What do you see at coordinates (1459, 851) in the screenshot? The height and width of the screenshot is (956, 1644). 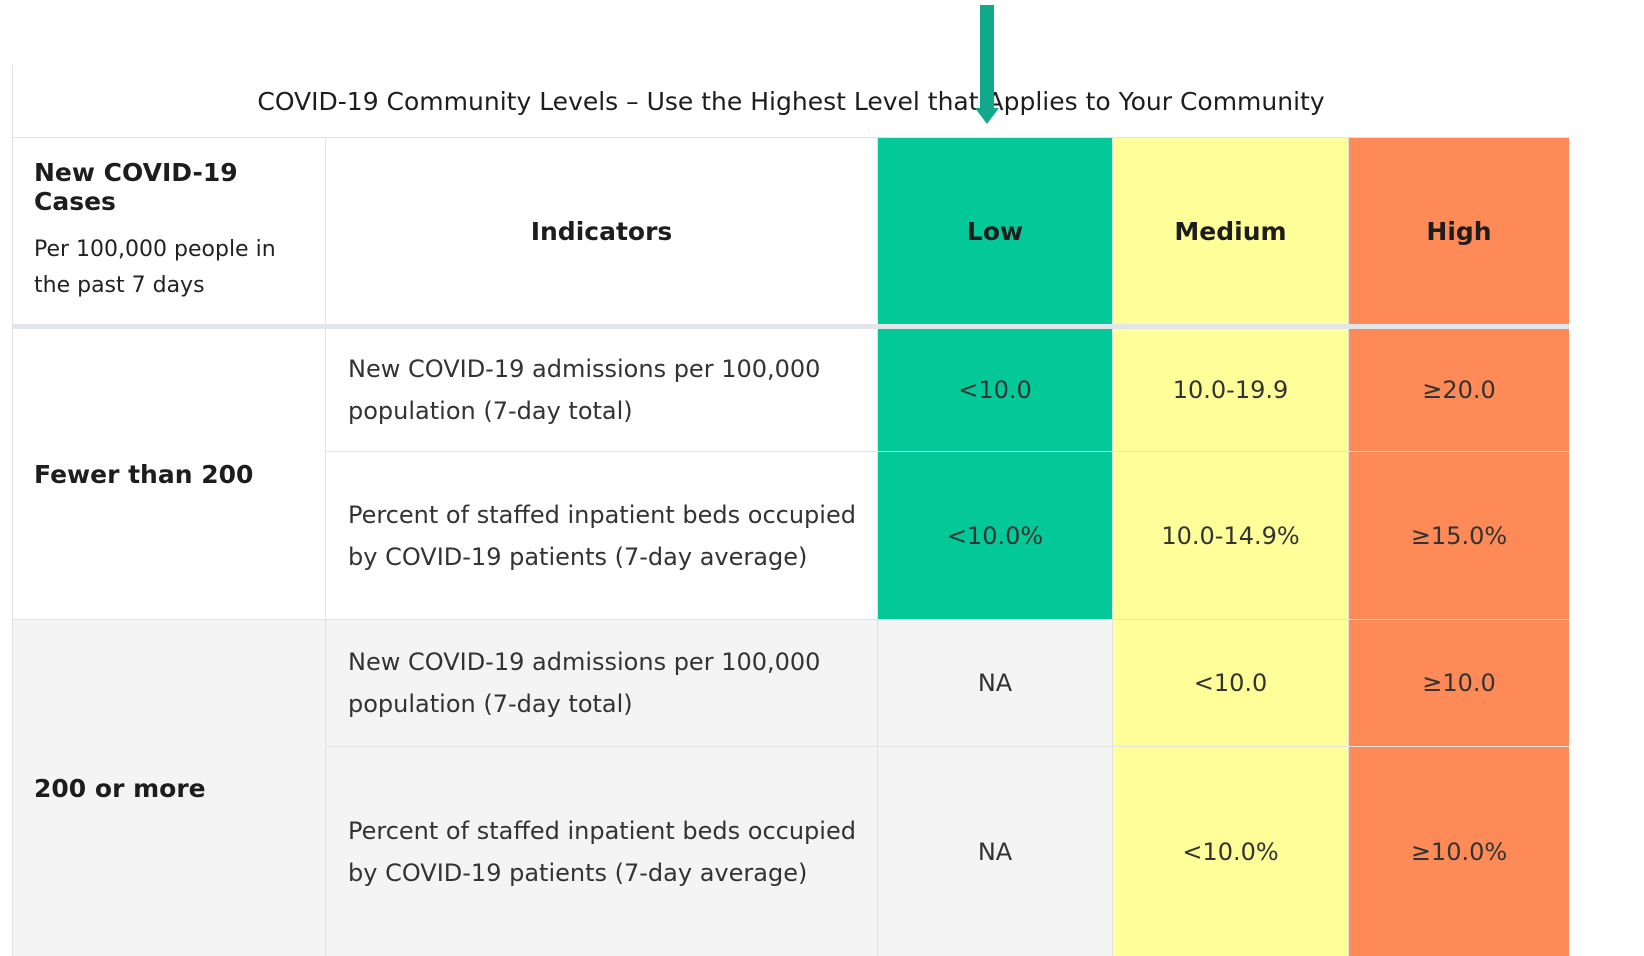 I see `level-value: ≥10.0%` at bounding box center [1459, 851].